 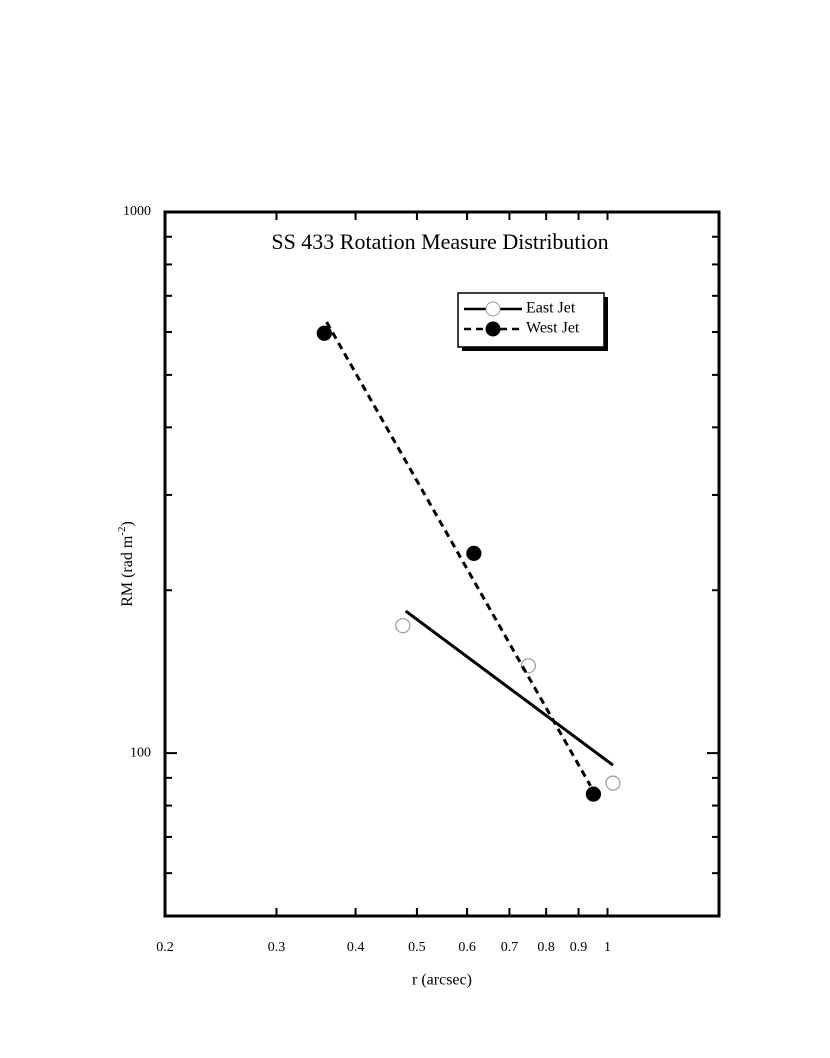 I want to click on legend-label: East Jet, so click(x=551, y=308).